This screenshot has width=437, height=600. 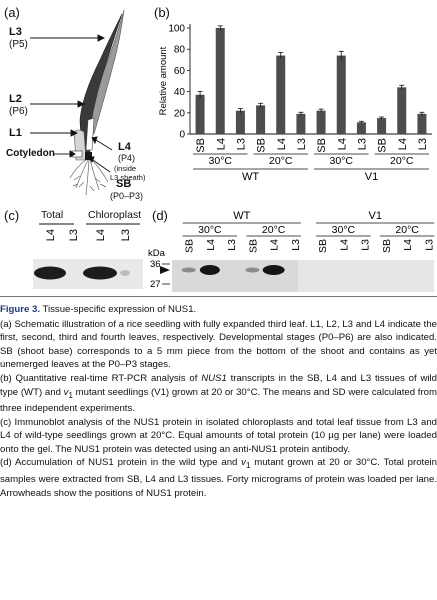 What do you see at coordinates (115, 215) in the screenshot?
I see `group-label-chloroplast: Chloroplast` at bounding box center [115, 215].